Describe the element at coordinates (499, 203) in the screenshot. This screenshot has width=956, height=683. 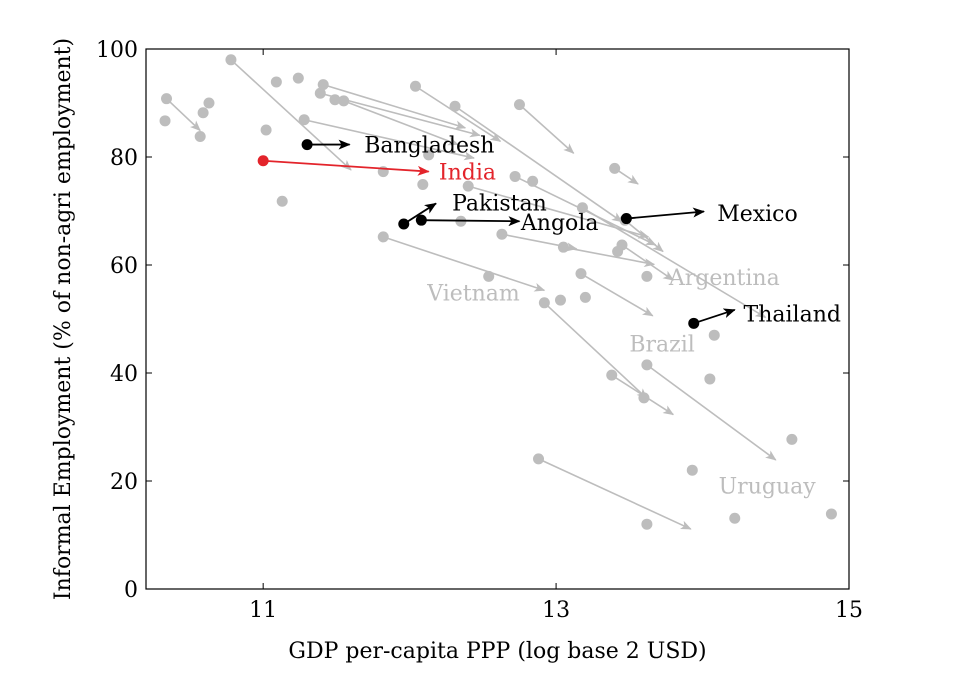
I see `country-label: Pakistan` at that location.